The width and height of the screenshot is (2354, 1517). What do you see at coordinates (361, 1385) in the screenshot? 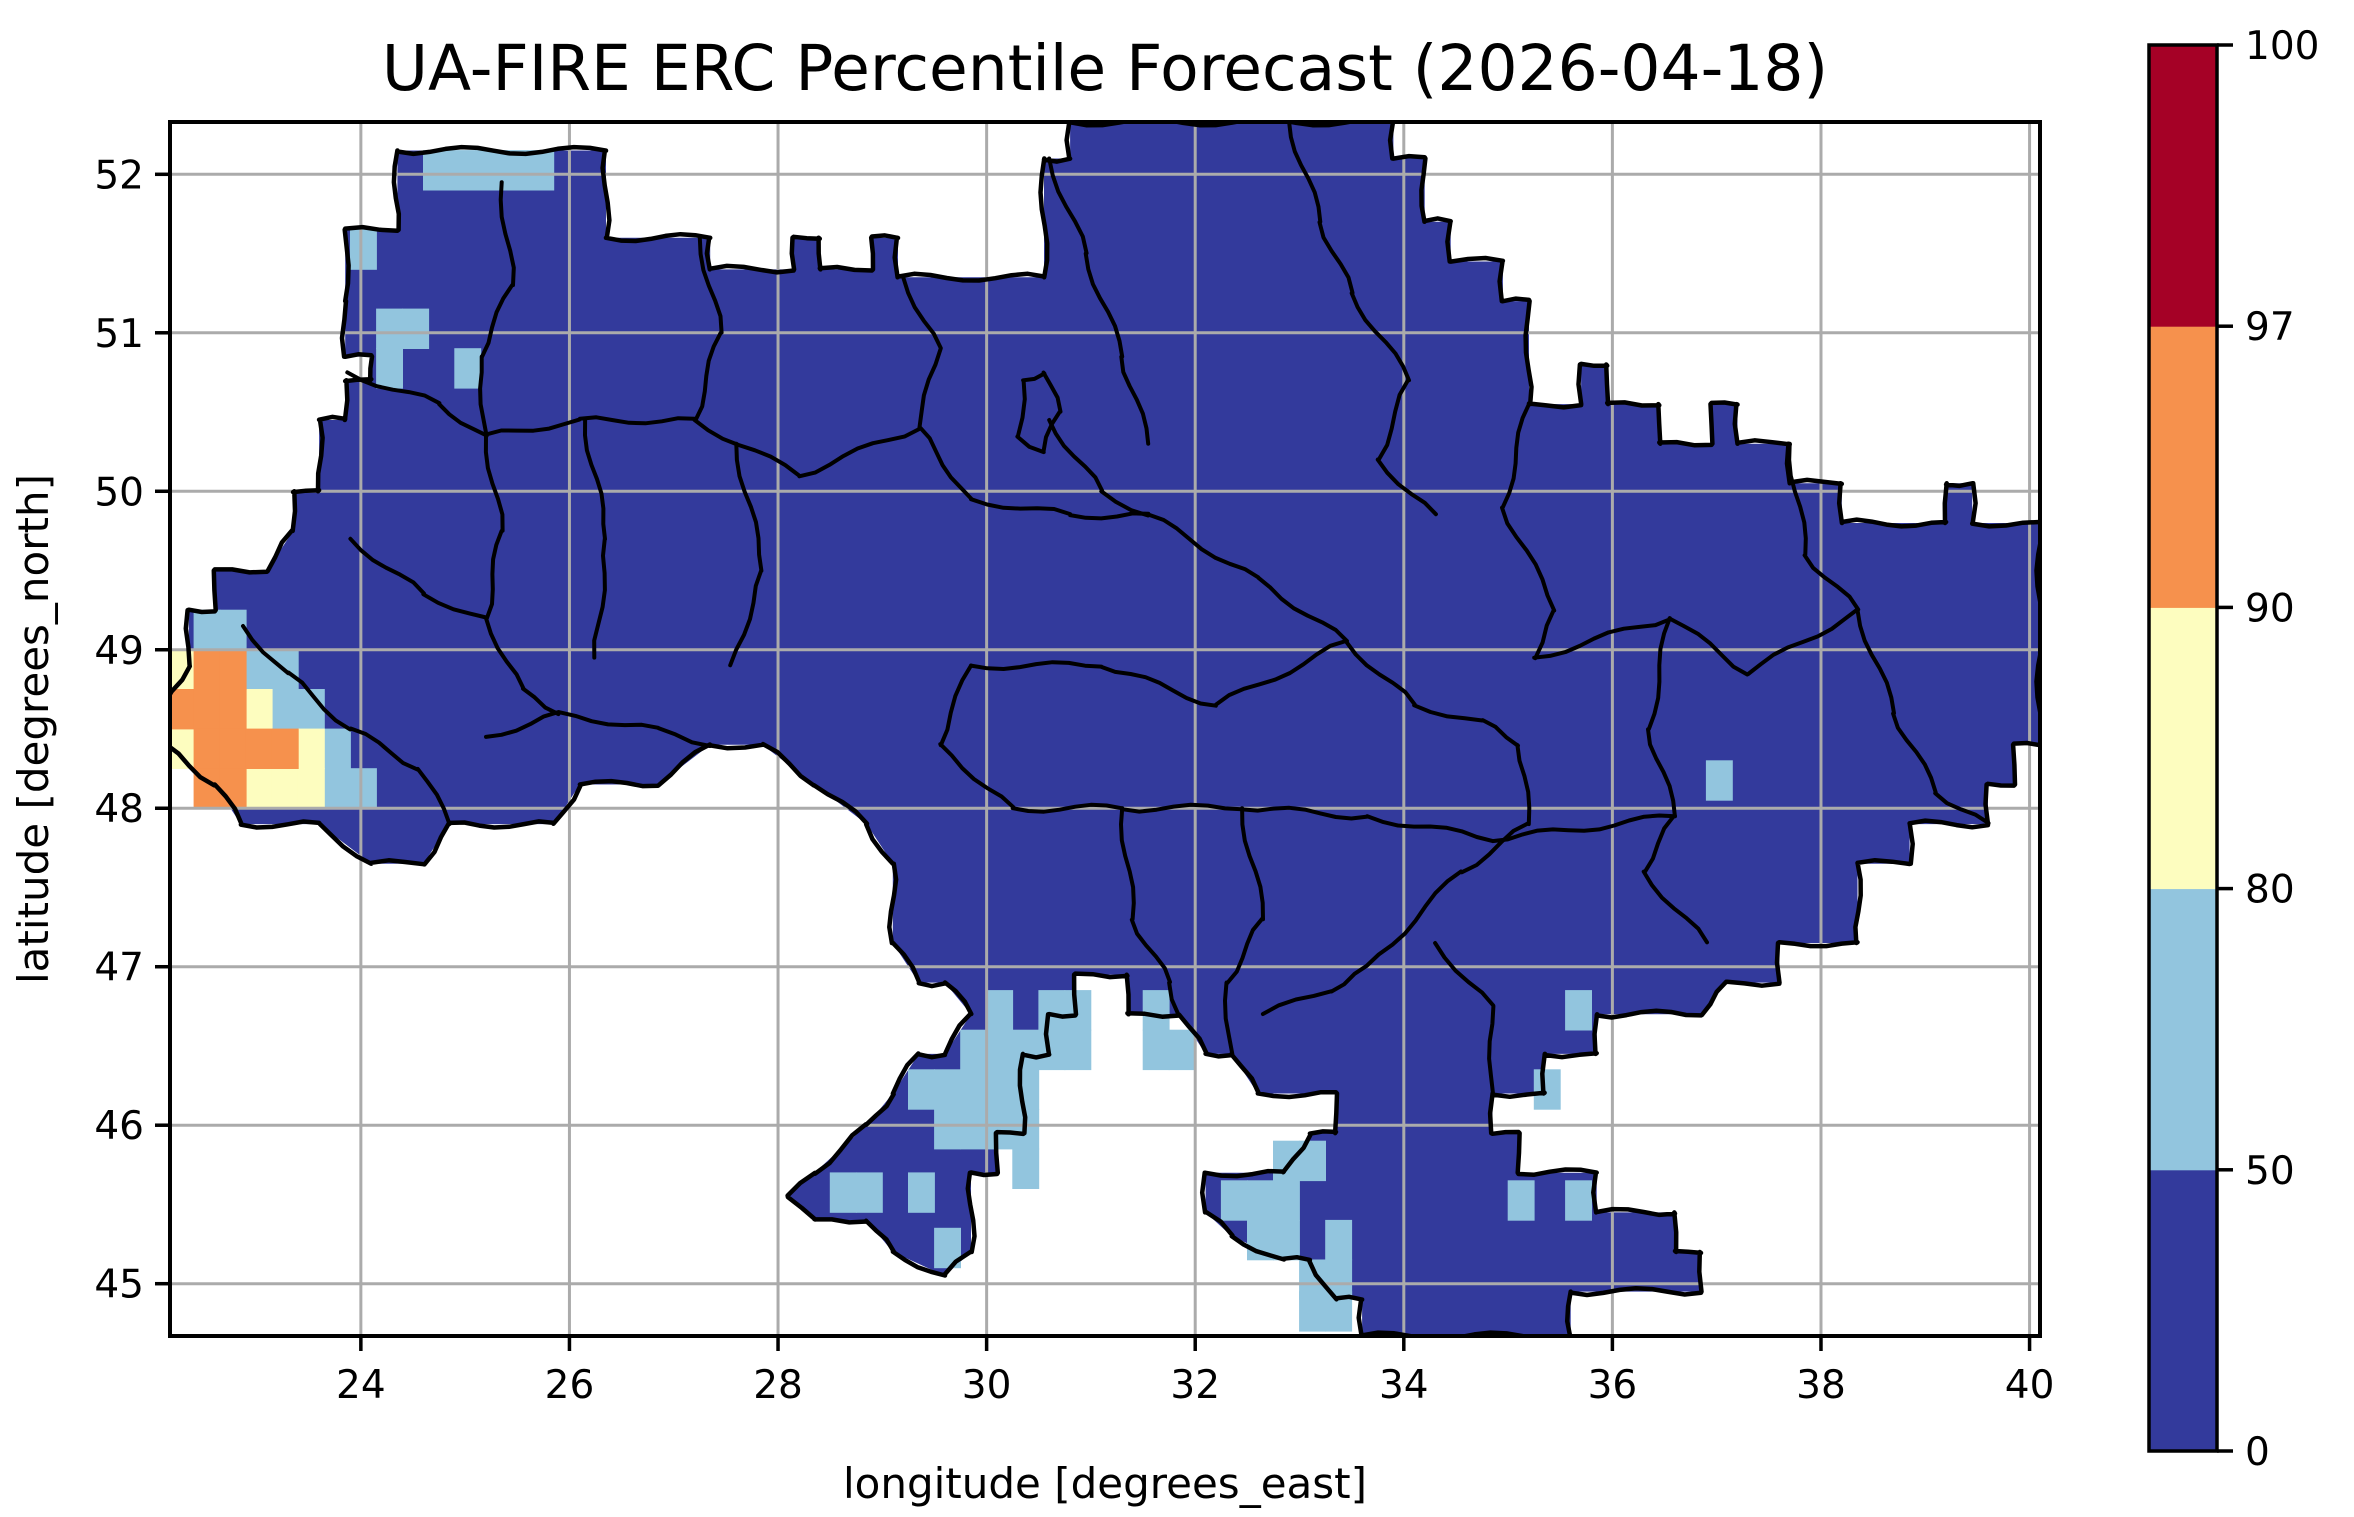
I see `x-tick-label: 24` at bounding box center [361, 1385].